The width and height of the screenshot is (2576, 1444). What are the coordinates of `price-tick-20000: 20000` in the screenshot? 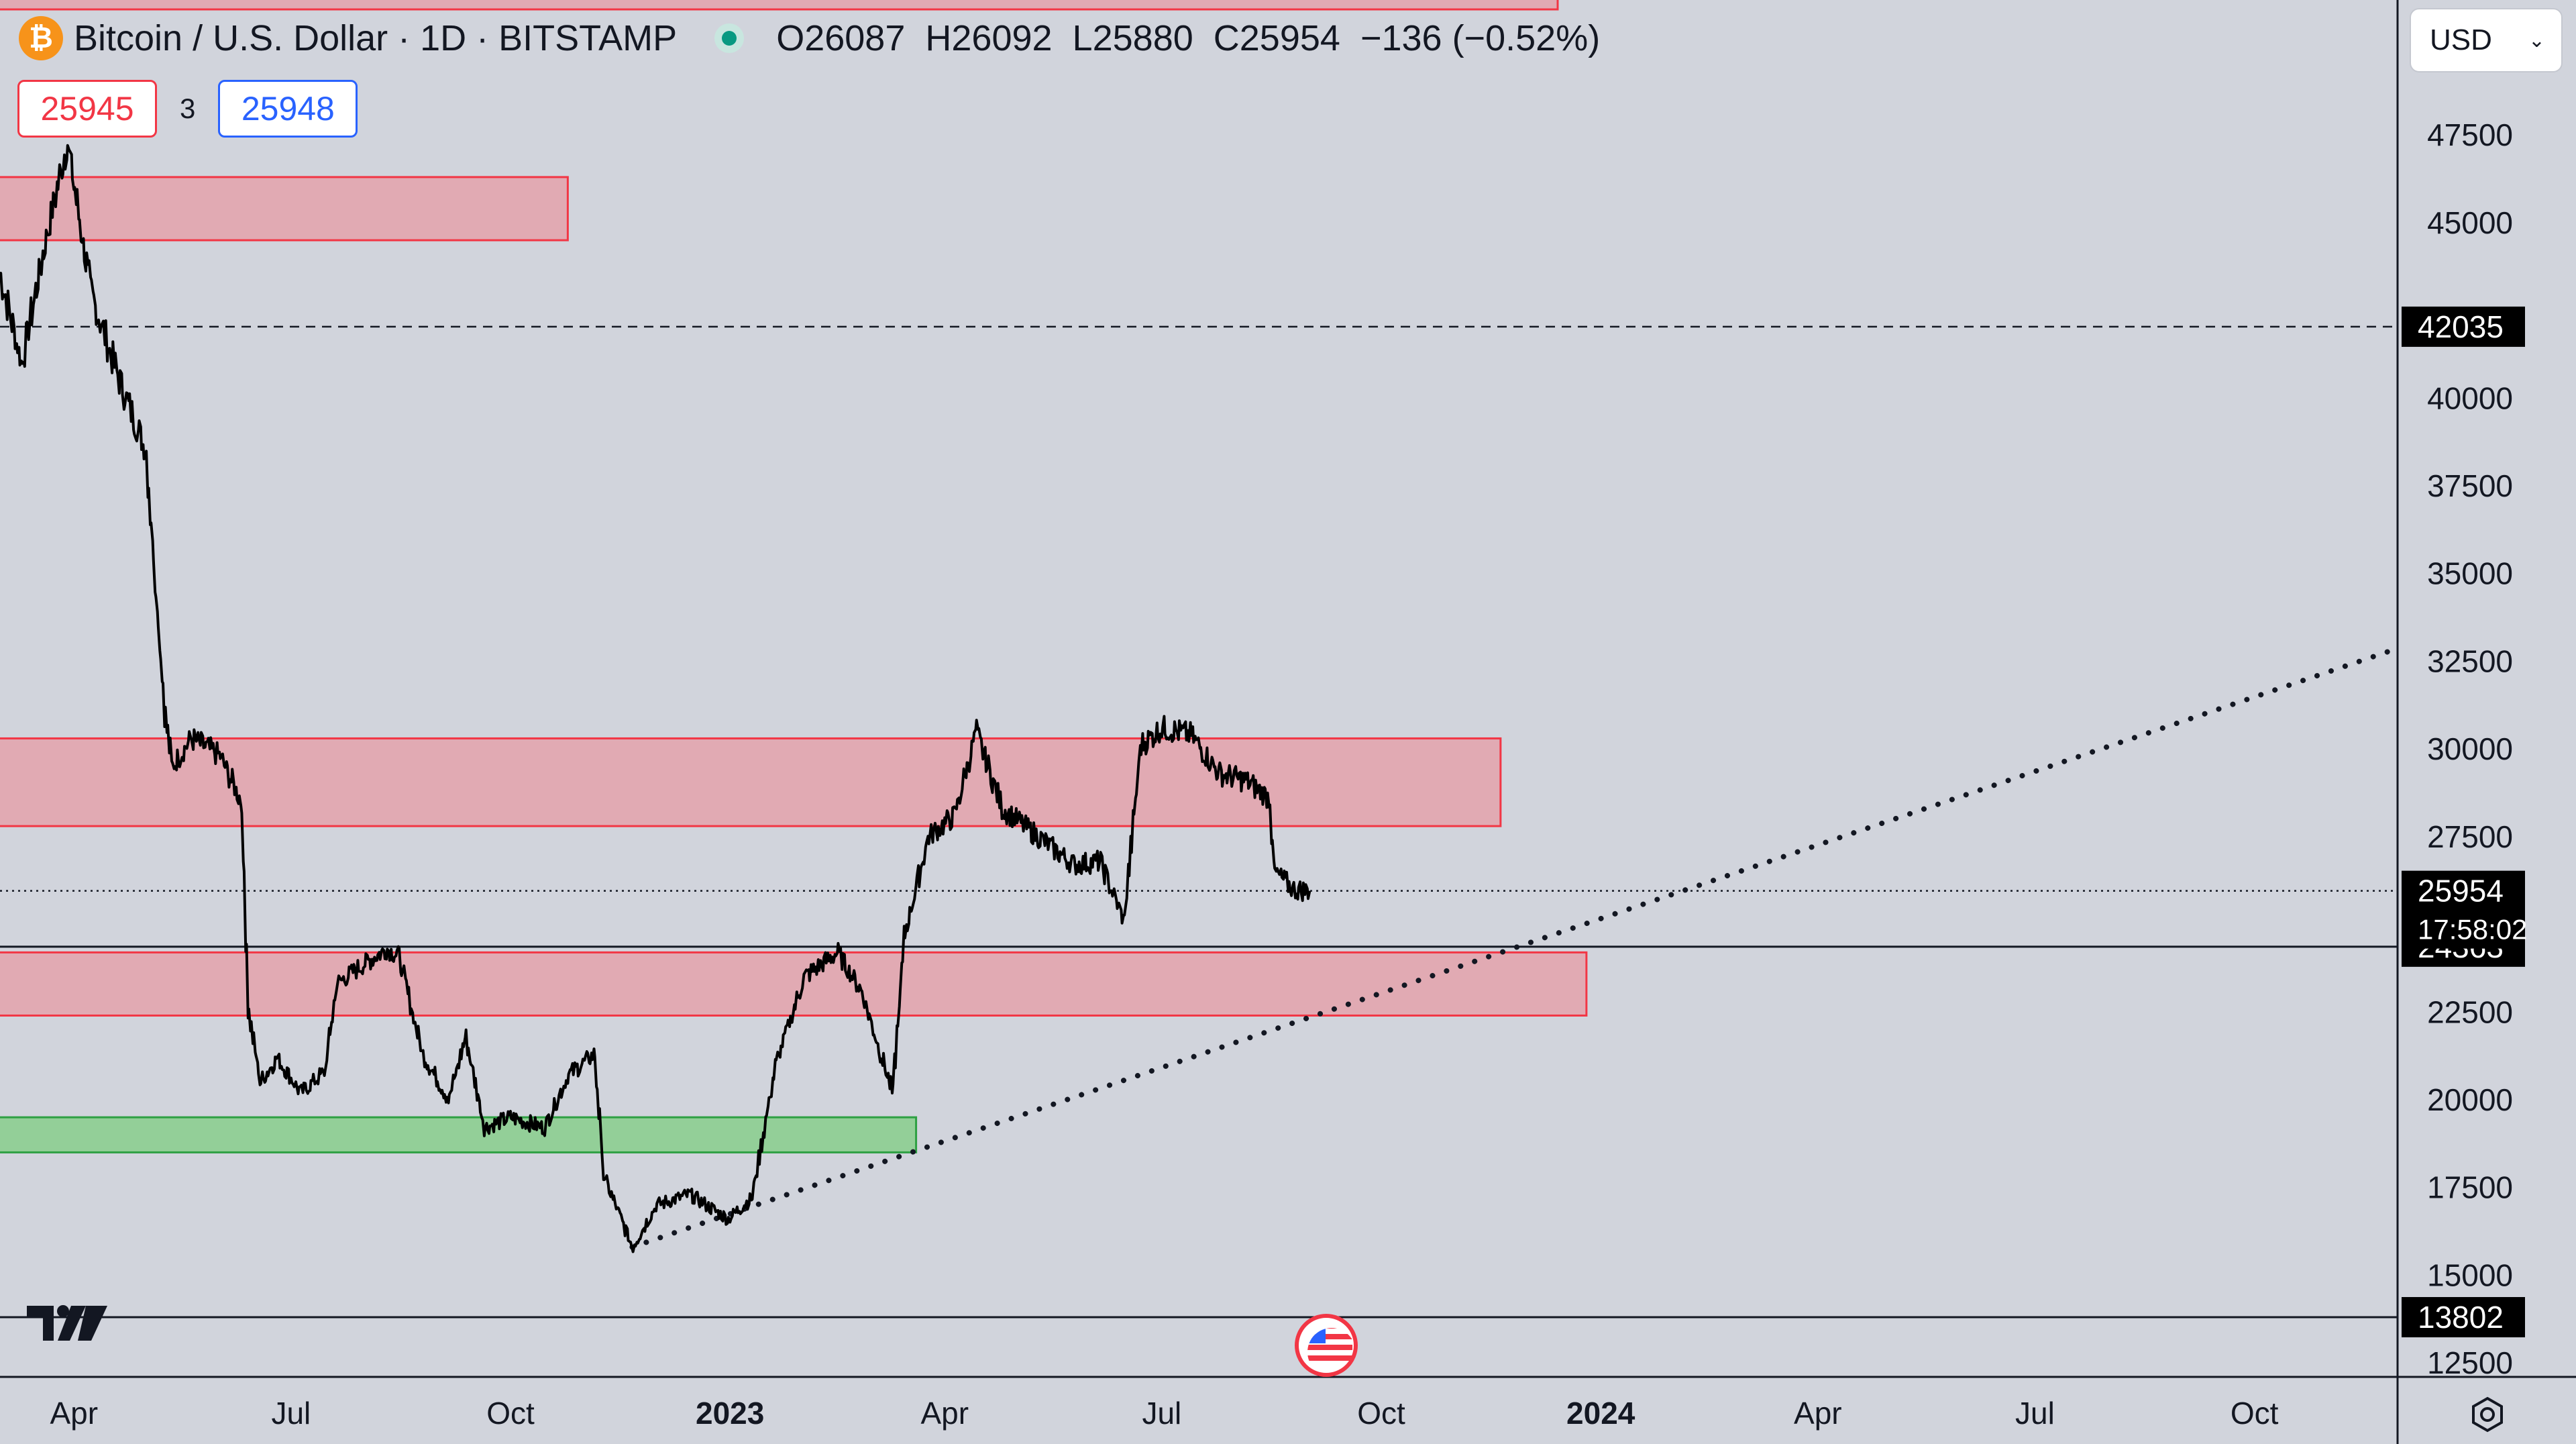 It's located at (2470, 1099).